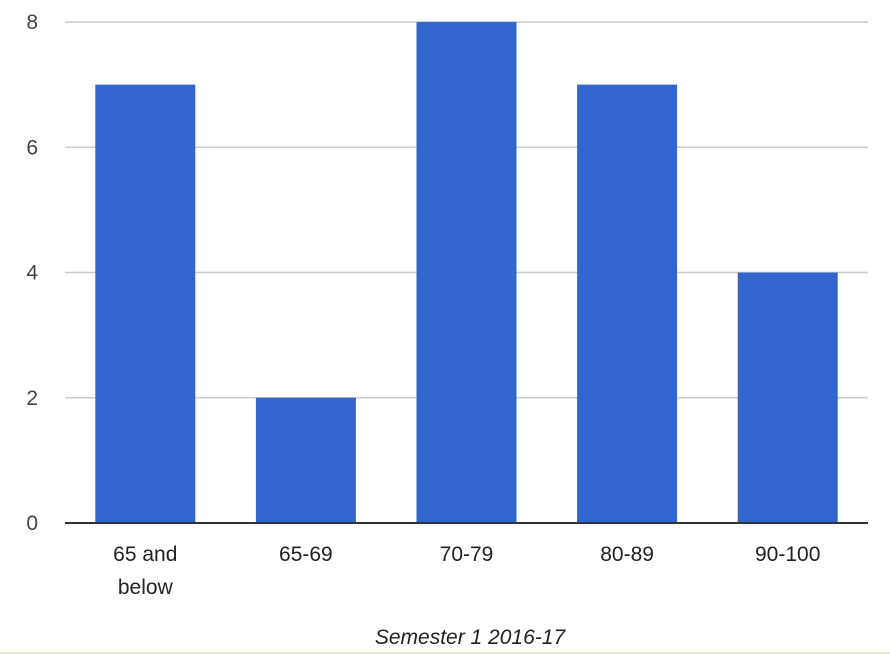 This screenshot has height=654, width=890. What do you see at coordinates (467, 554) in the screenshot?
I see `x-category-label: 70-79` at bounding box center [467, 554].